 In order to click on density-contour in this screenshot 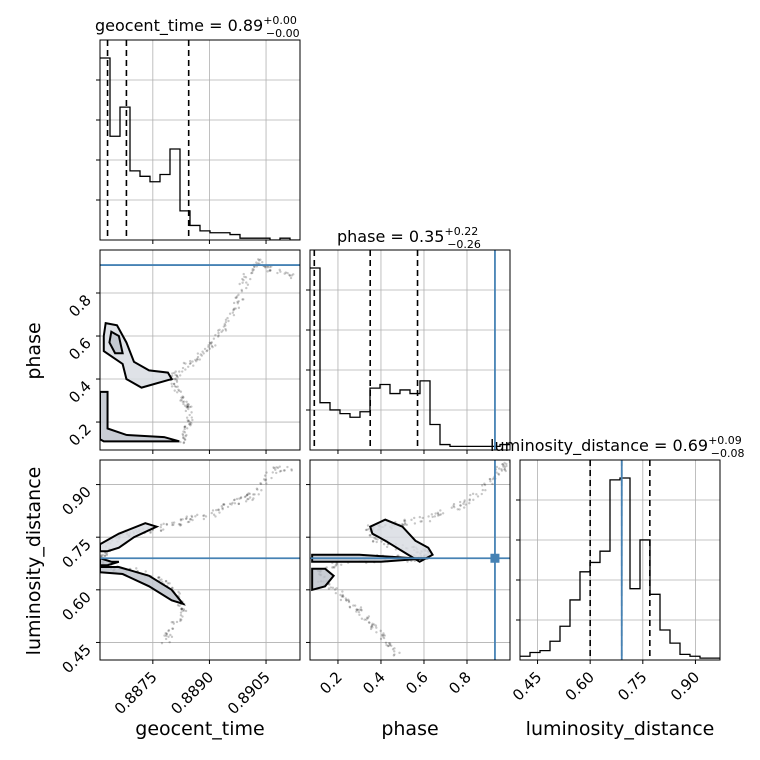, I will do `click(138, 355)`.